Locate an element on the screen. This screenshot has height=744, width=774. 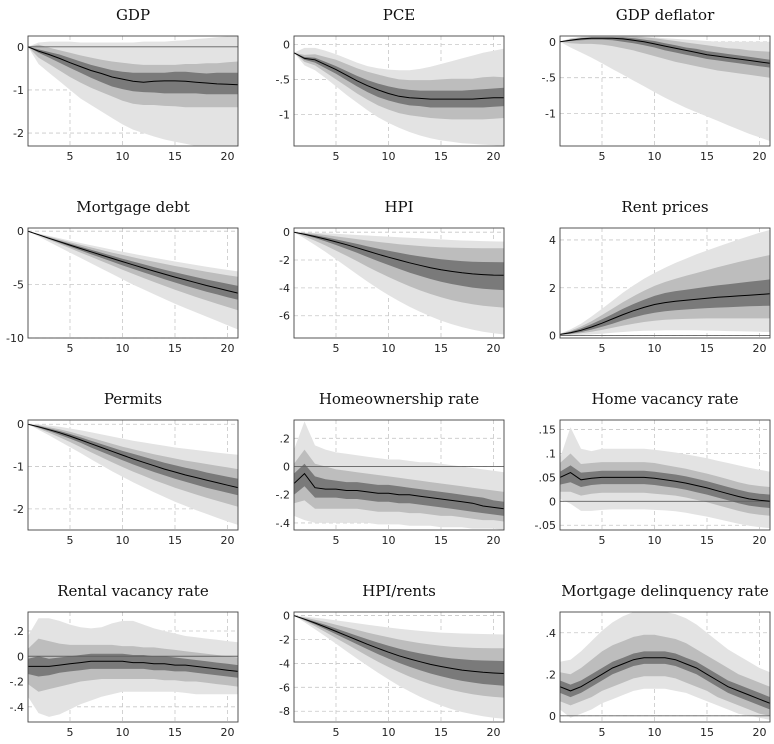
panel-title: GDP is located at coordinates (133, 15).